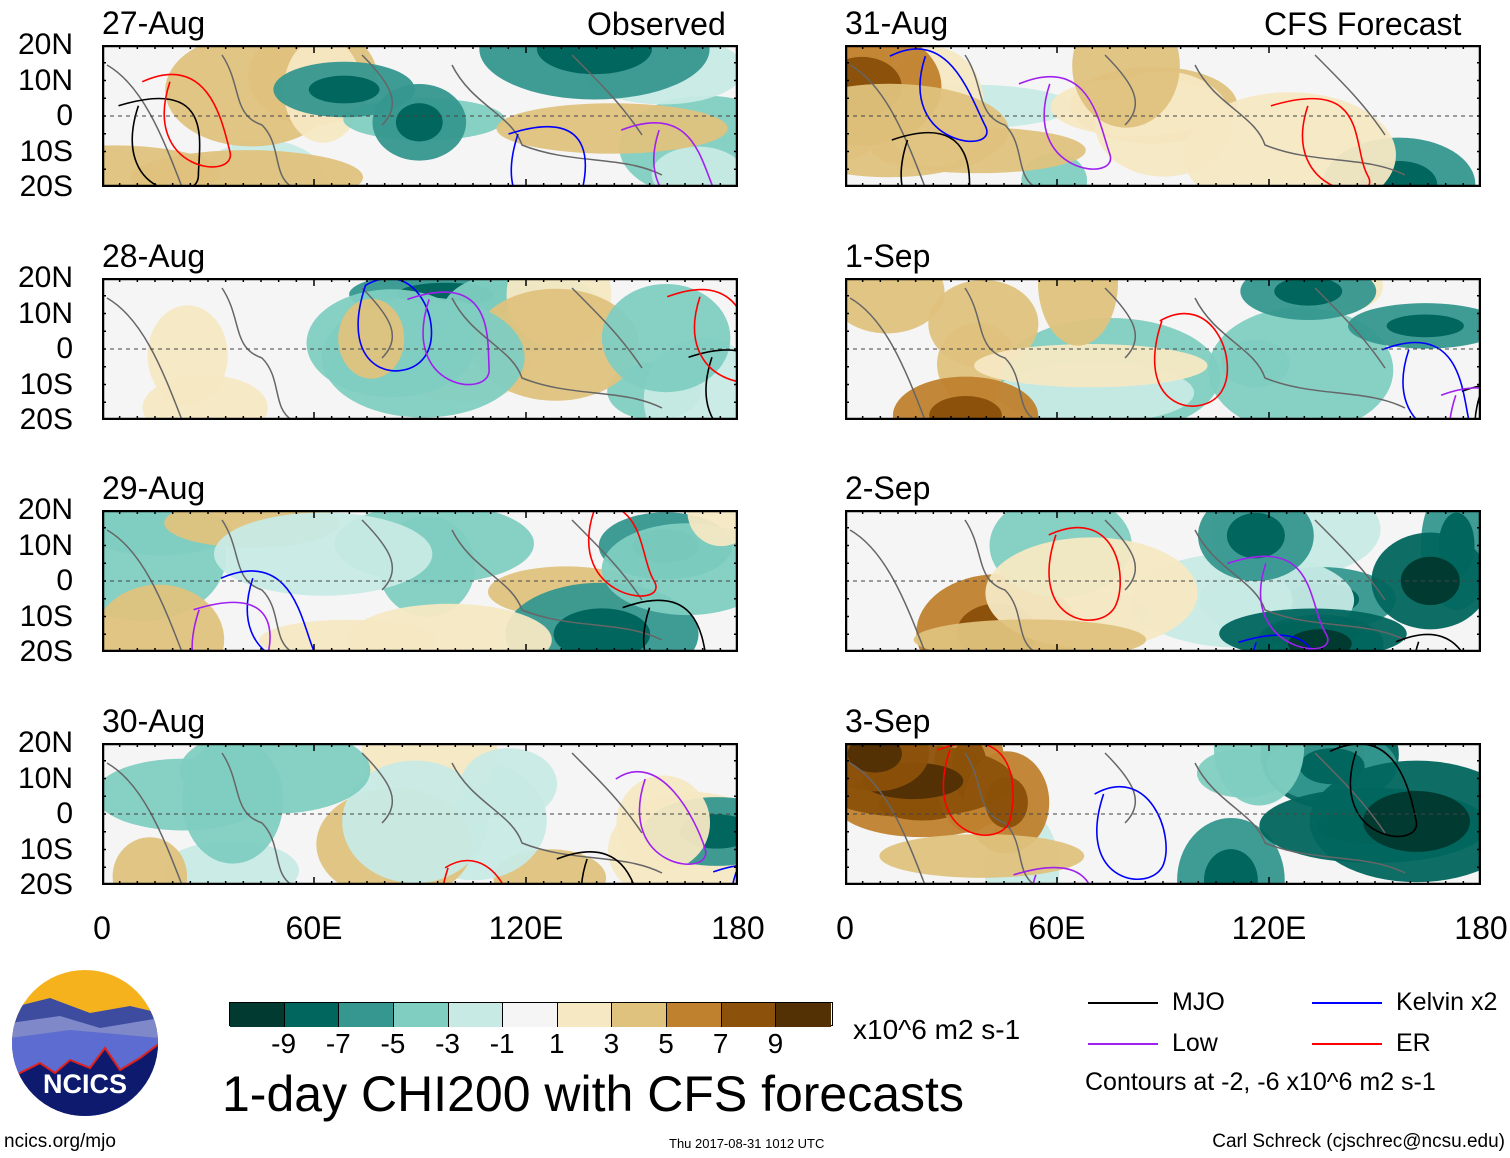 This screenshot has height=1158, width=1510. Describe the element at coordinates (1198, 1002) in the screenshot. I see `legend-label: MJO` at that location.